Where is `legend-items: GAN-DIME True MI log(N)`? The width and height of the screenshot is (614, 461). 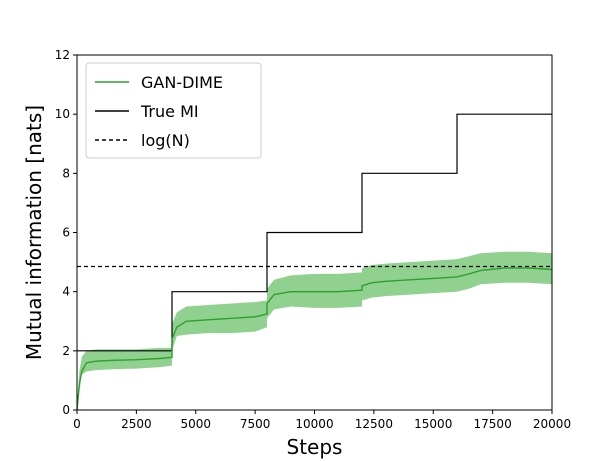
legend-items: GAN-DIME True MI log(N) is located at coordinates (159, 111).